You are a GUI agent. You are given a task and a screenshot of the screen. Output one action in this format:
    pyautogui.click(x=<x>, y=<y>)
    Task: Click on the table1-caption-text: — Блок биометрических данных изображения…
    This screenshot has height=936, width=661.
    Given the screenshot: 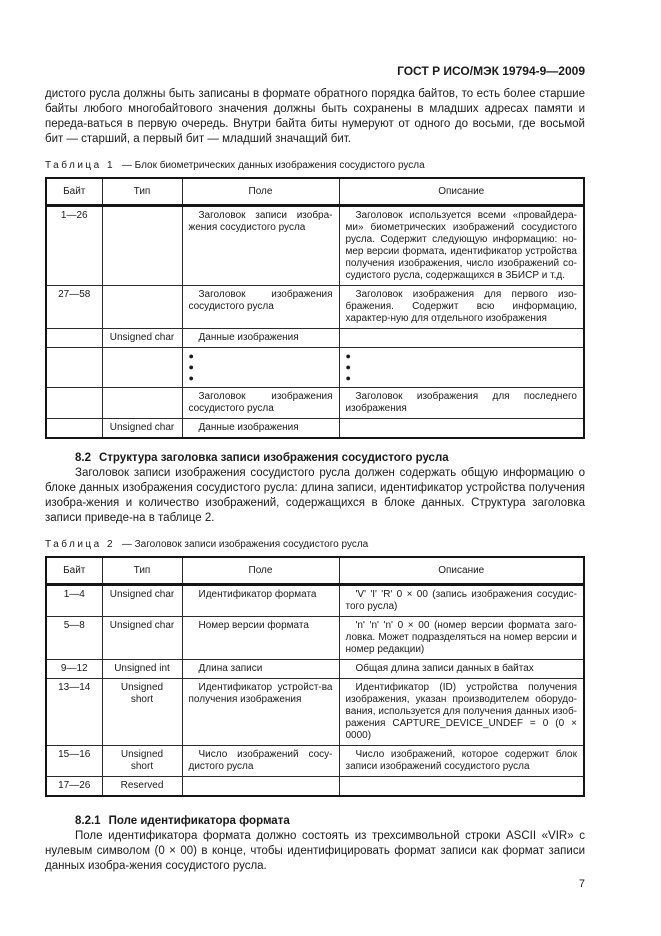 What is the action you would take?
    pyautogui.click(x=273, y=165)
    